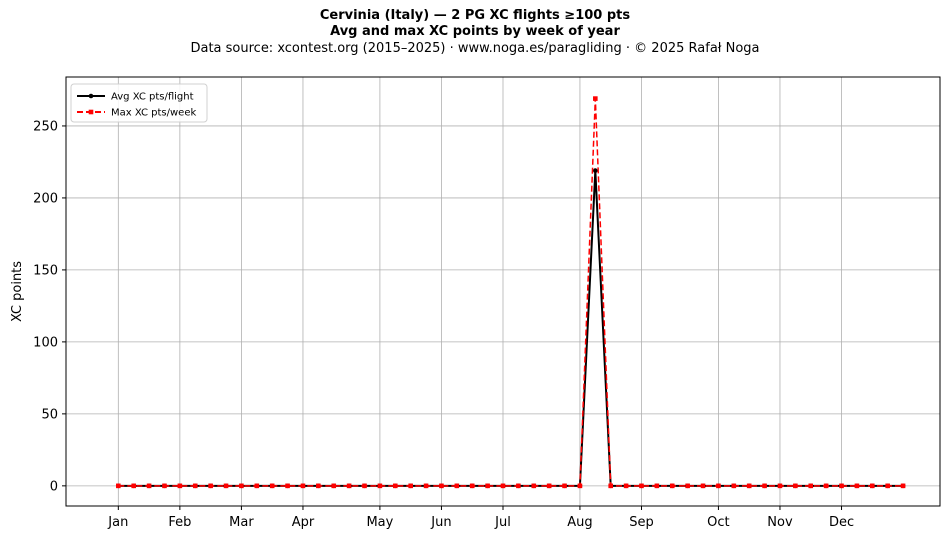  Describe the element at coordinates (45, 270) in the screenshot. I see `y-tick-label: 150` at that location.